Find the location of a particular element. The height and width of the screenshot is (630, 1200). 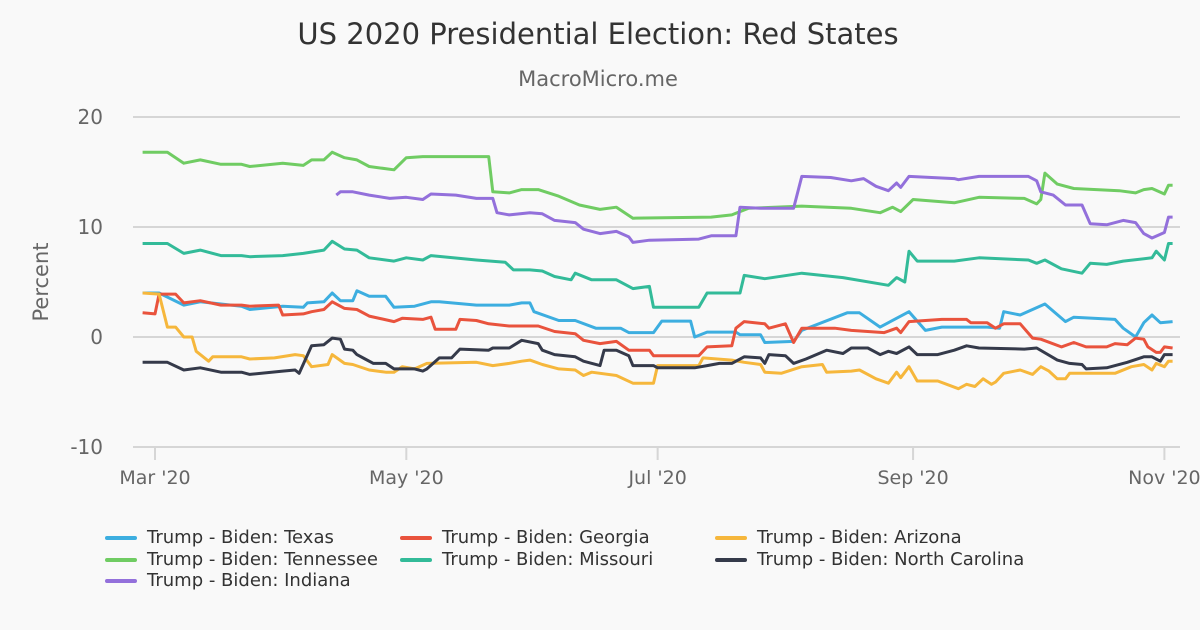

legend-item: Trump - Biden: Missouri is located at coordinates (526, 559).